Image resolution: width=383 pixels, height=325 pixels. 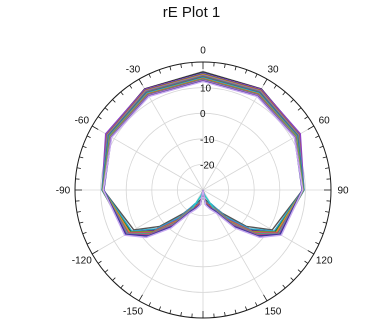 I want to click on angle-tick-label: 60, so click(x=325, y=121).